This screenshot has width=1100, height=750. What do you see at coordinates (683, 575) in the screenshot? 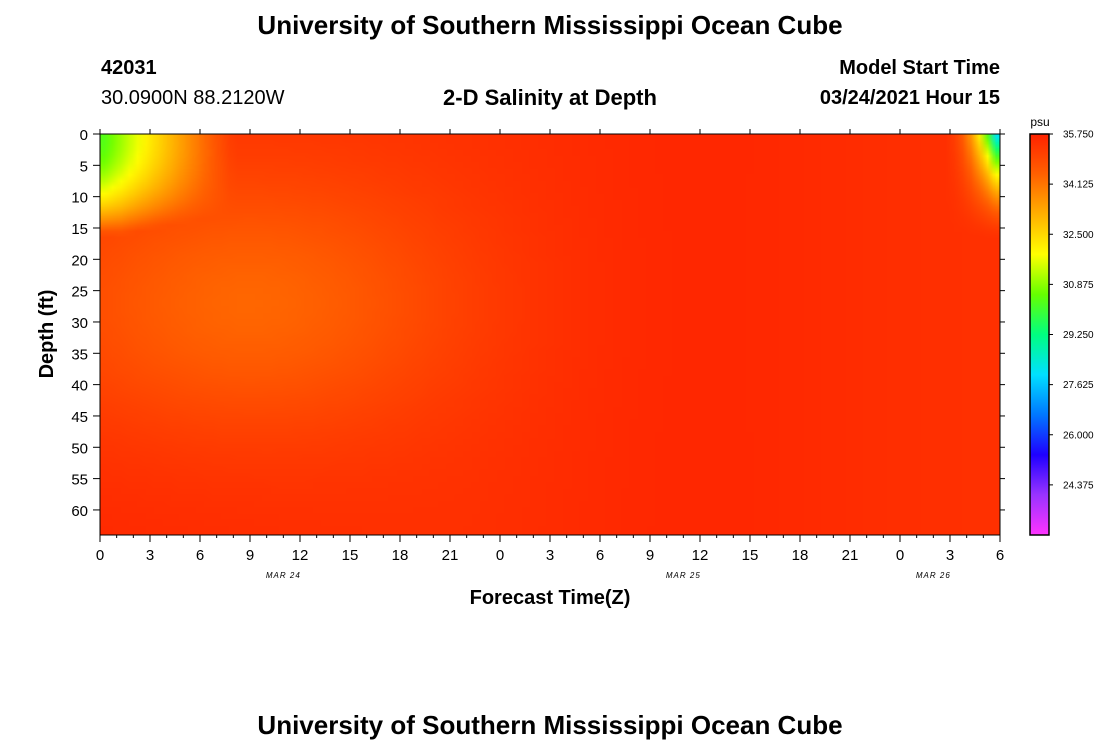
I see `x-date-label: MAR 25` at bounding box center [683, 575].